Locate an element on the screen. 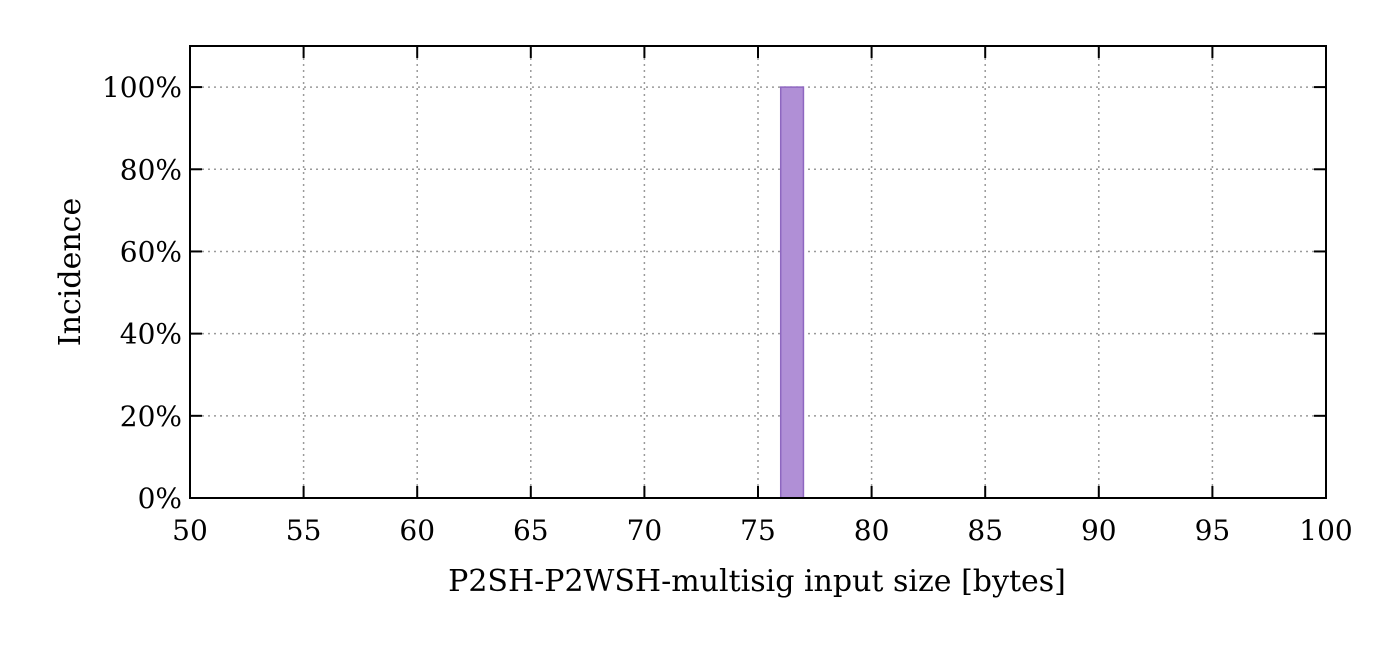 The image size is (1400, 663). bar-layer is located at coordinates (792, 292).